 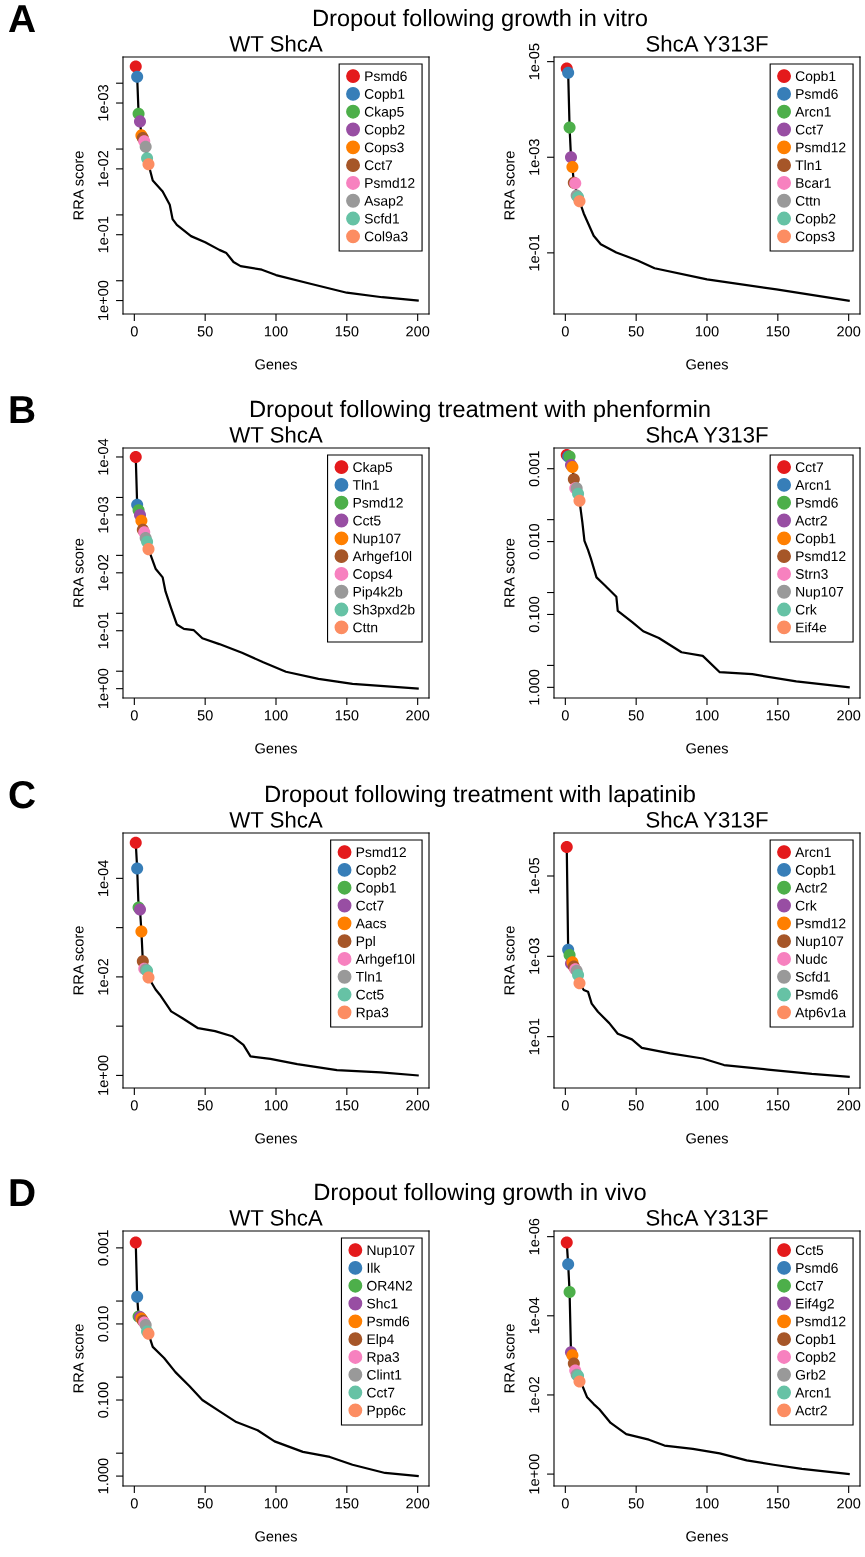 What do you see at coordinates (380, 1340) in the screenshot?
I see `legend-label: Elp4` at bounding box center [380, 1340].